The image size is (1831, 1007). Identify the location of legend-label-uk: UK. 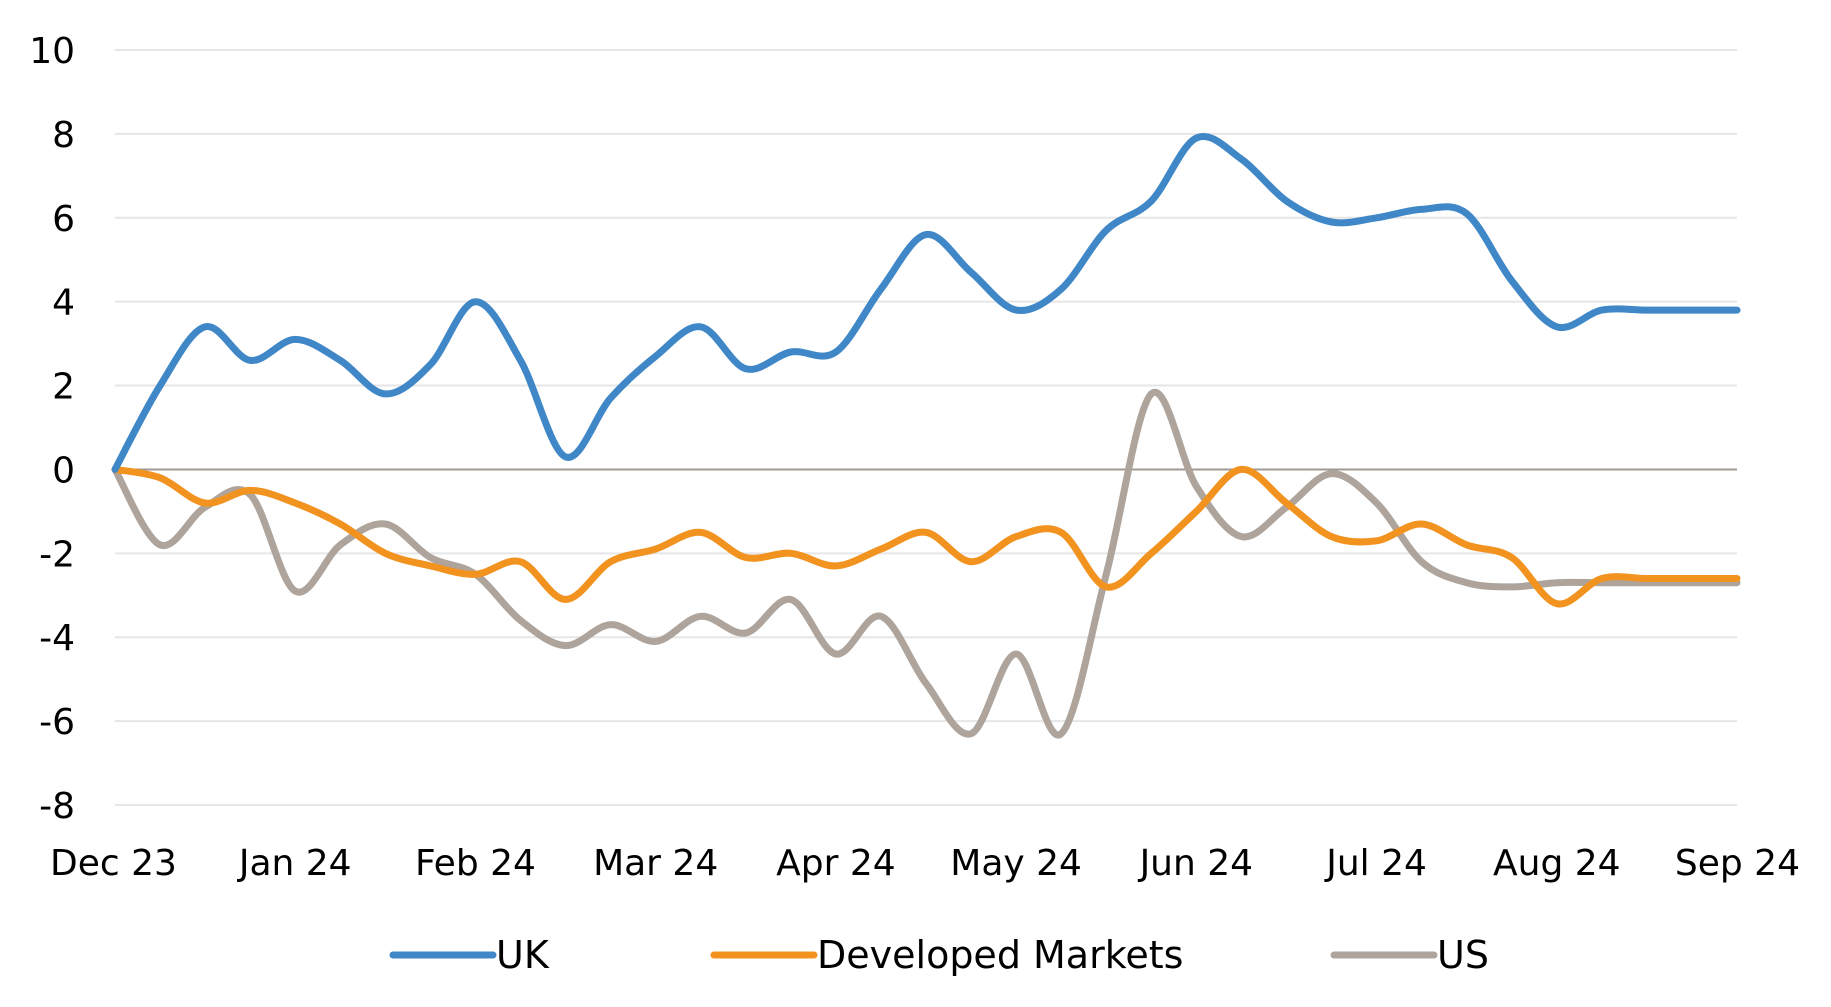
(523, 955).